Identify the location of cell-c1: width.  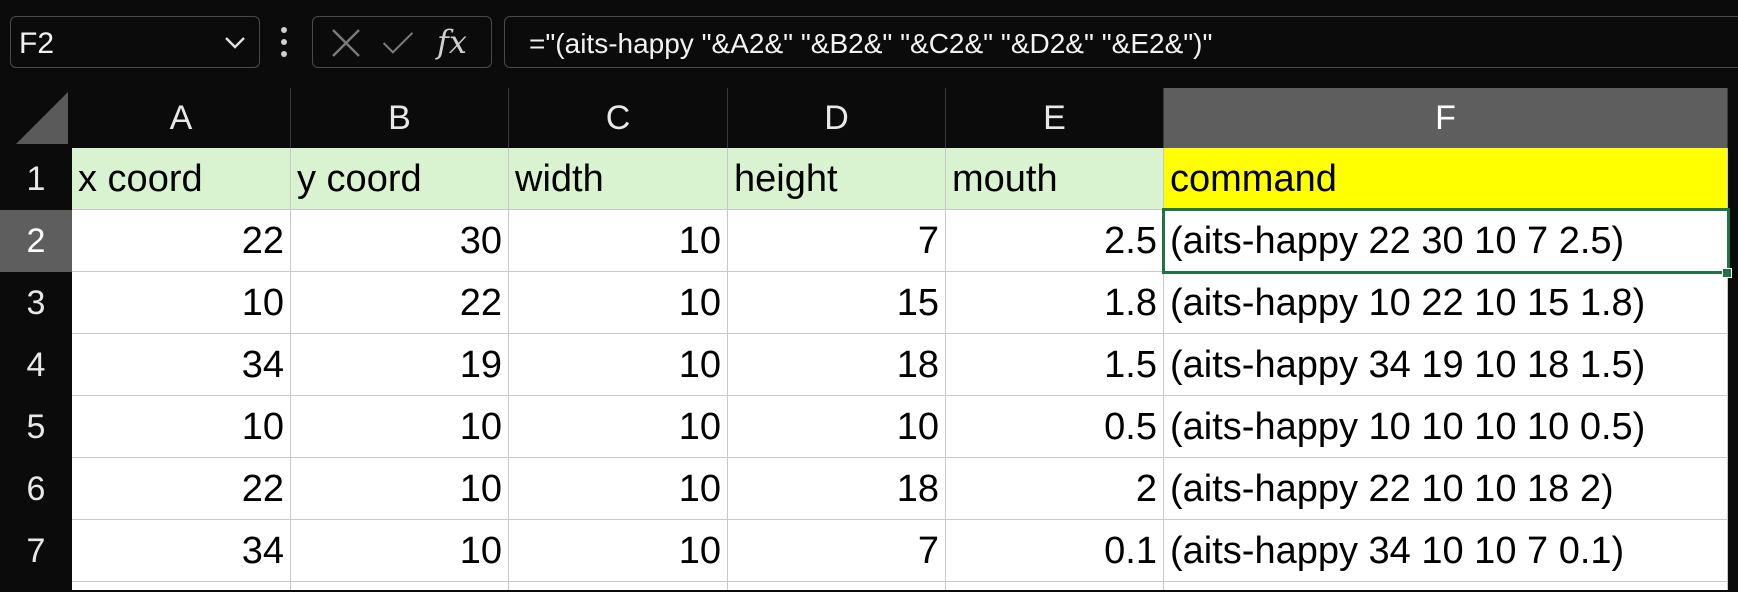
(618, 179).